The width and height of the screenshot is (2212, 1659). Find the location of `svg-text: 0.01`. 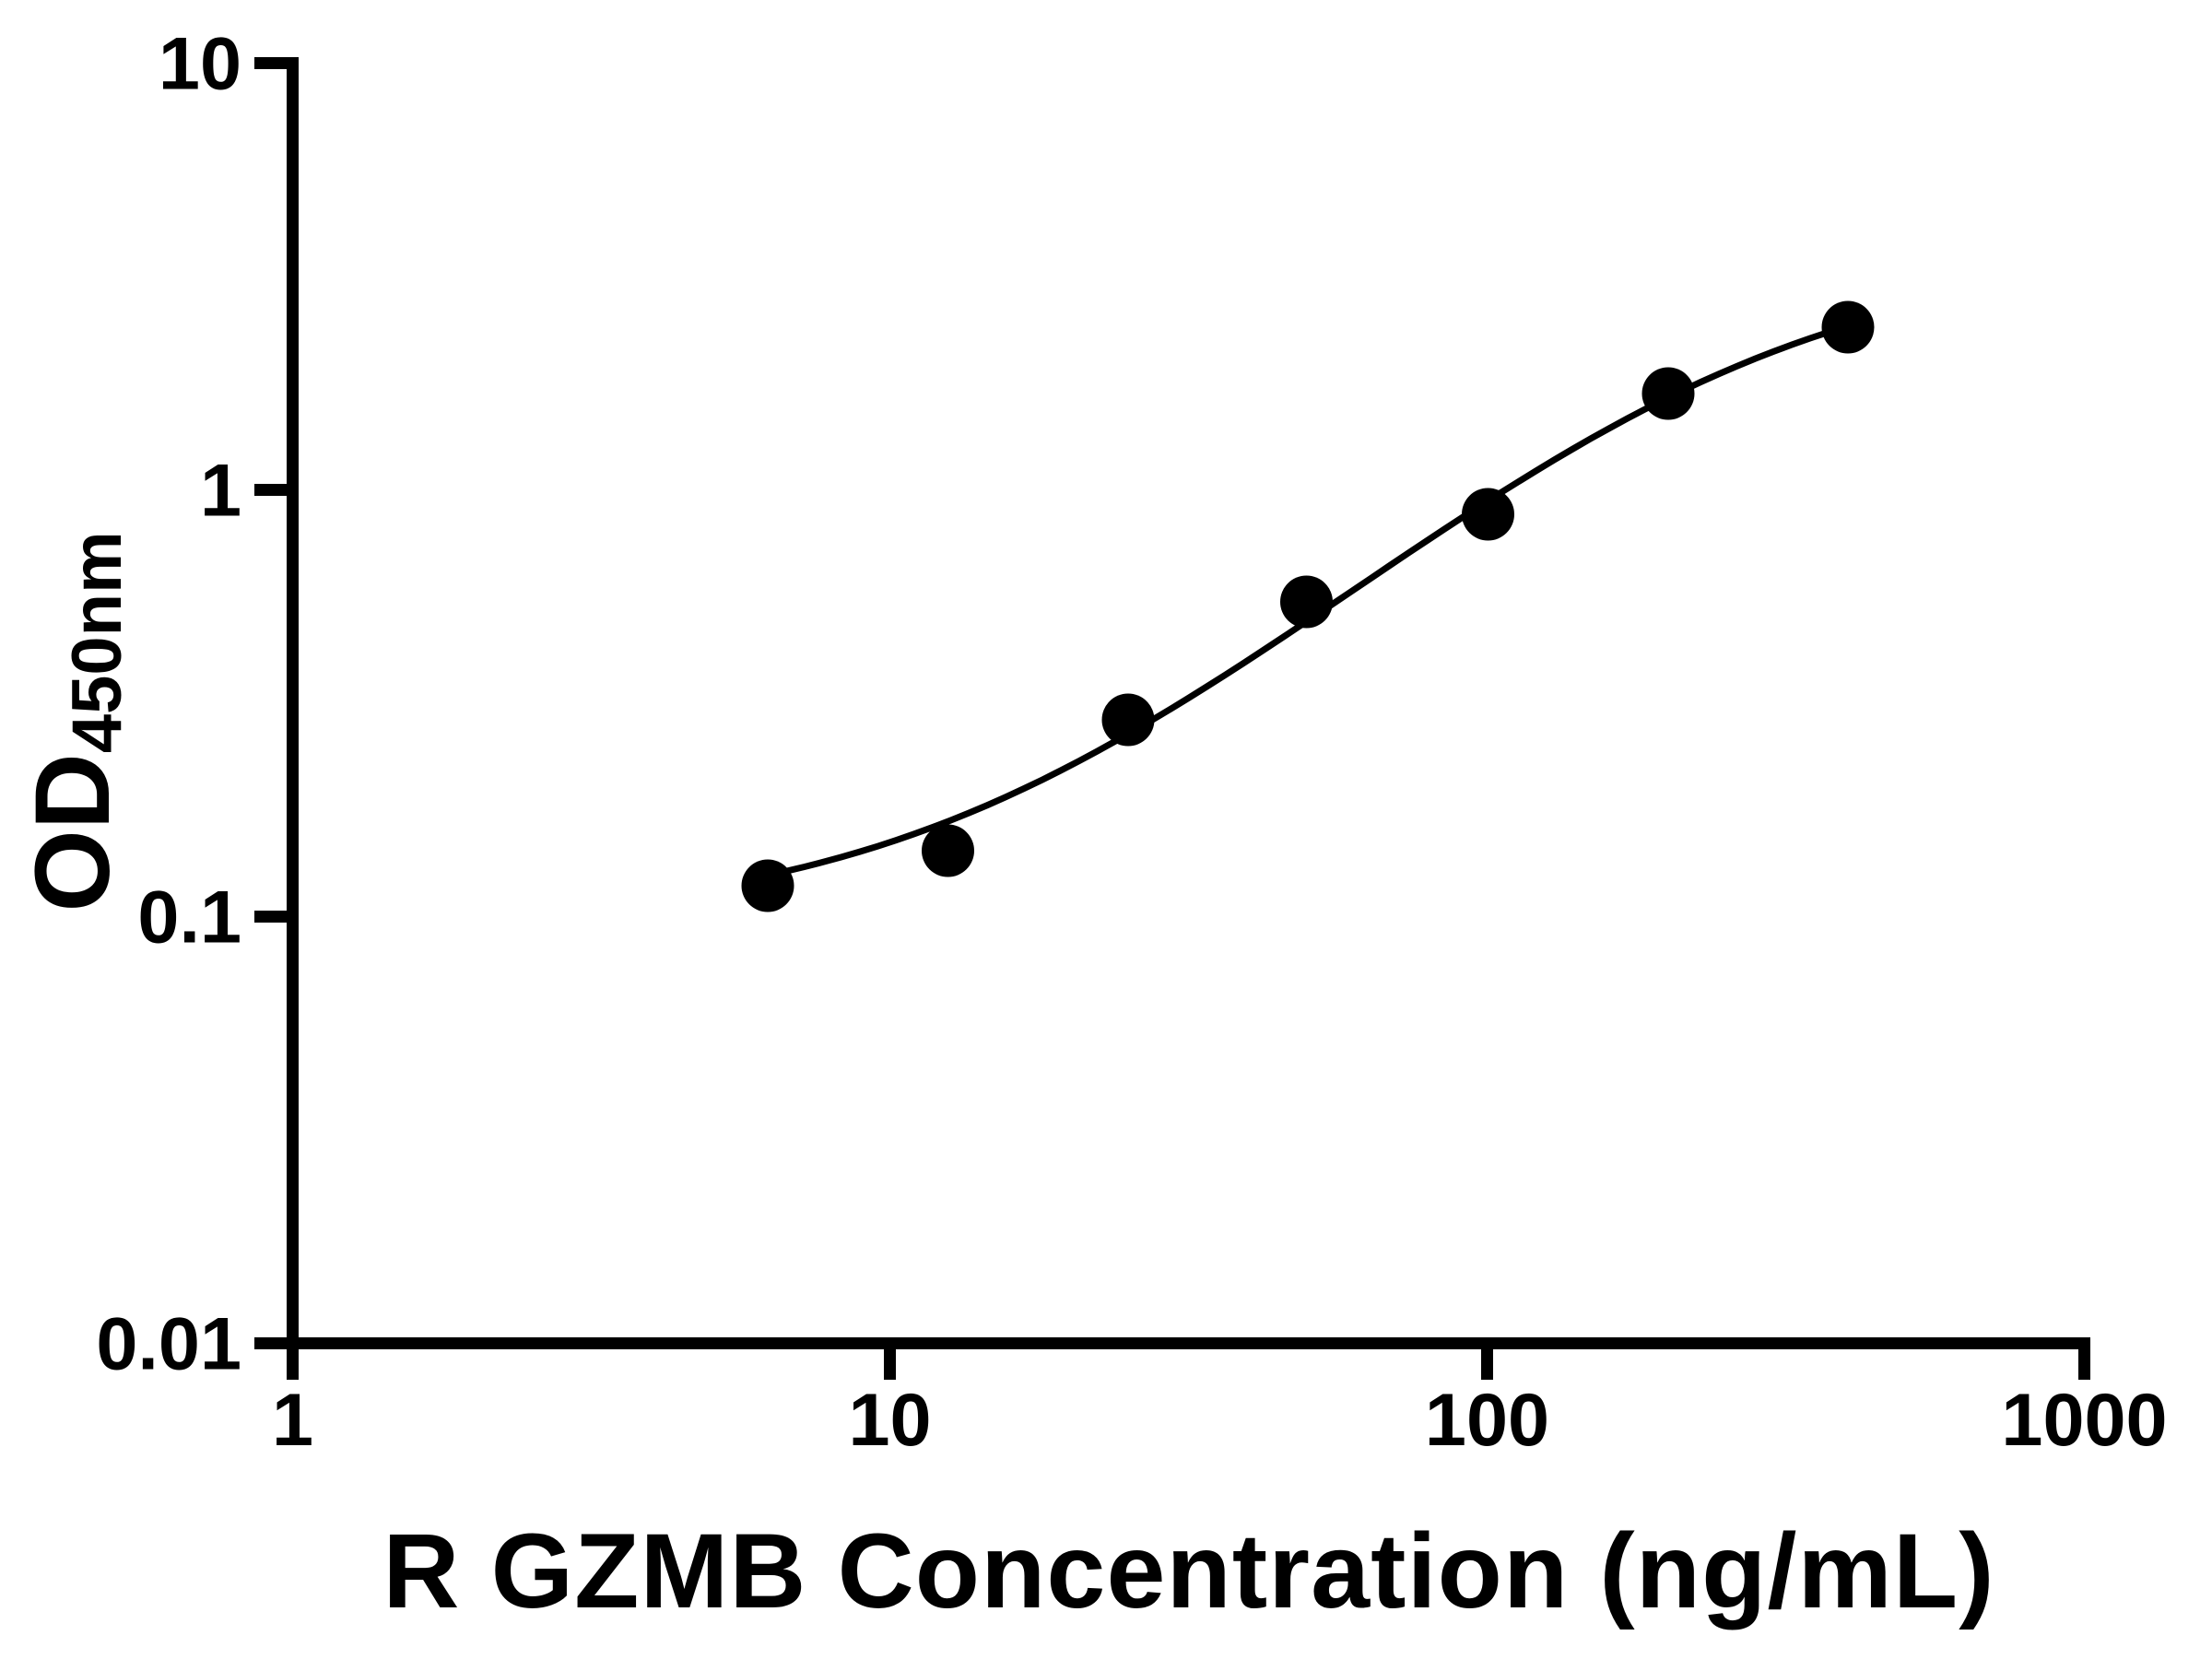

svg-text: 0.01 is located at coordinates (168, 1344).